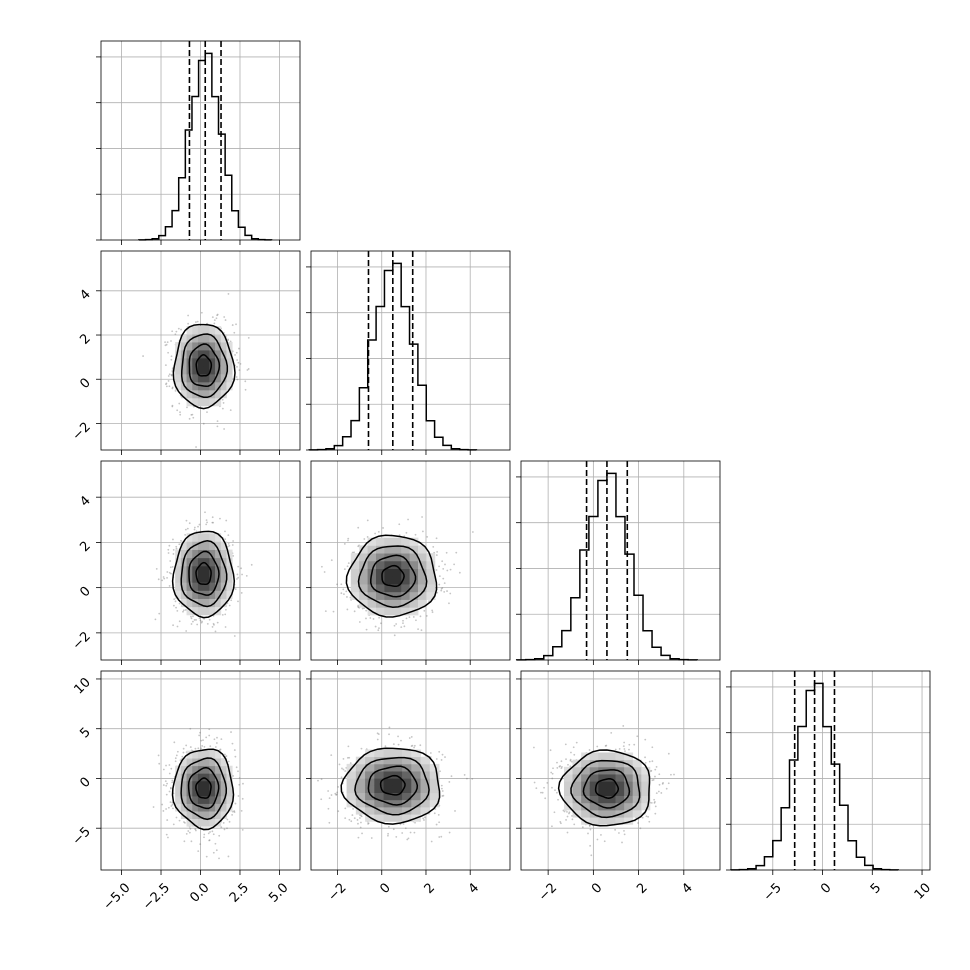 This screenshot has width=970, height=970. I want to click on pair-panel: −2 0 2 4, so click(618, 787).